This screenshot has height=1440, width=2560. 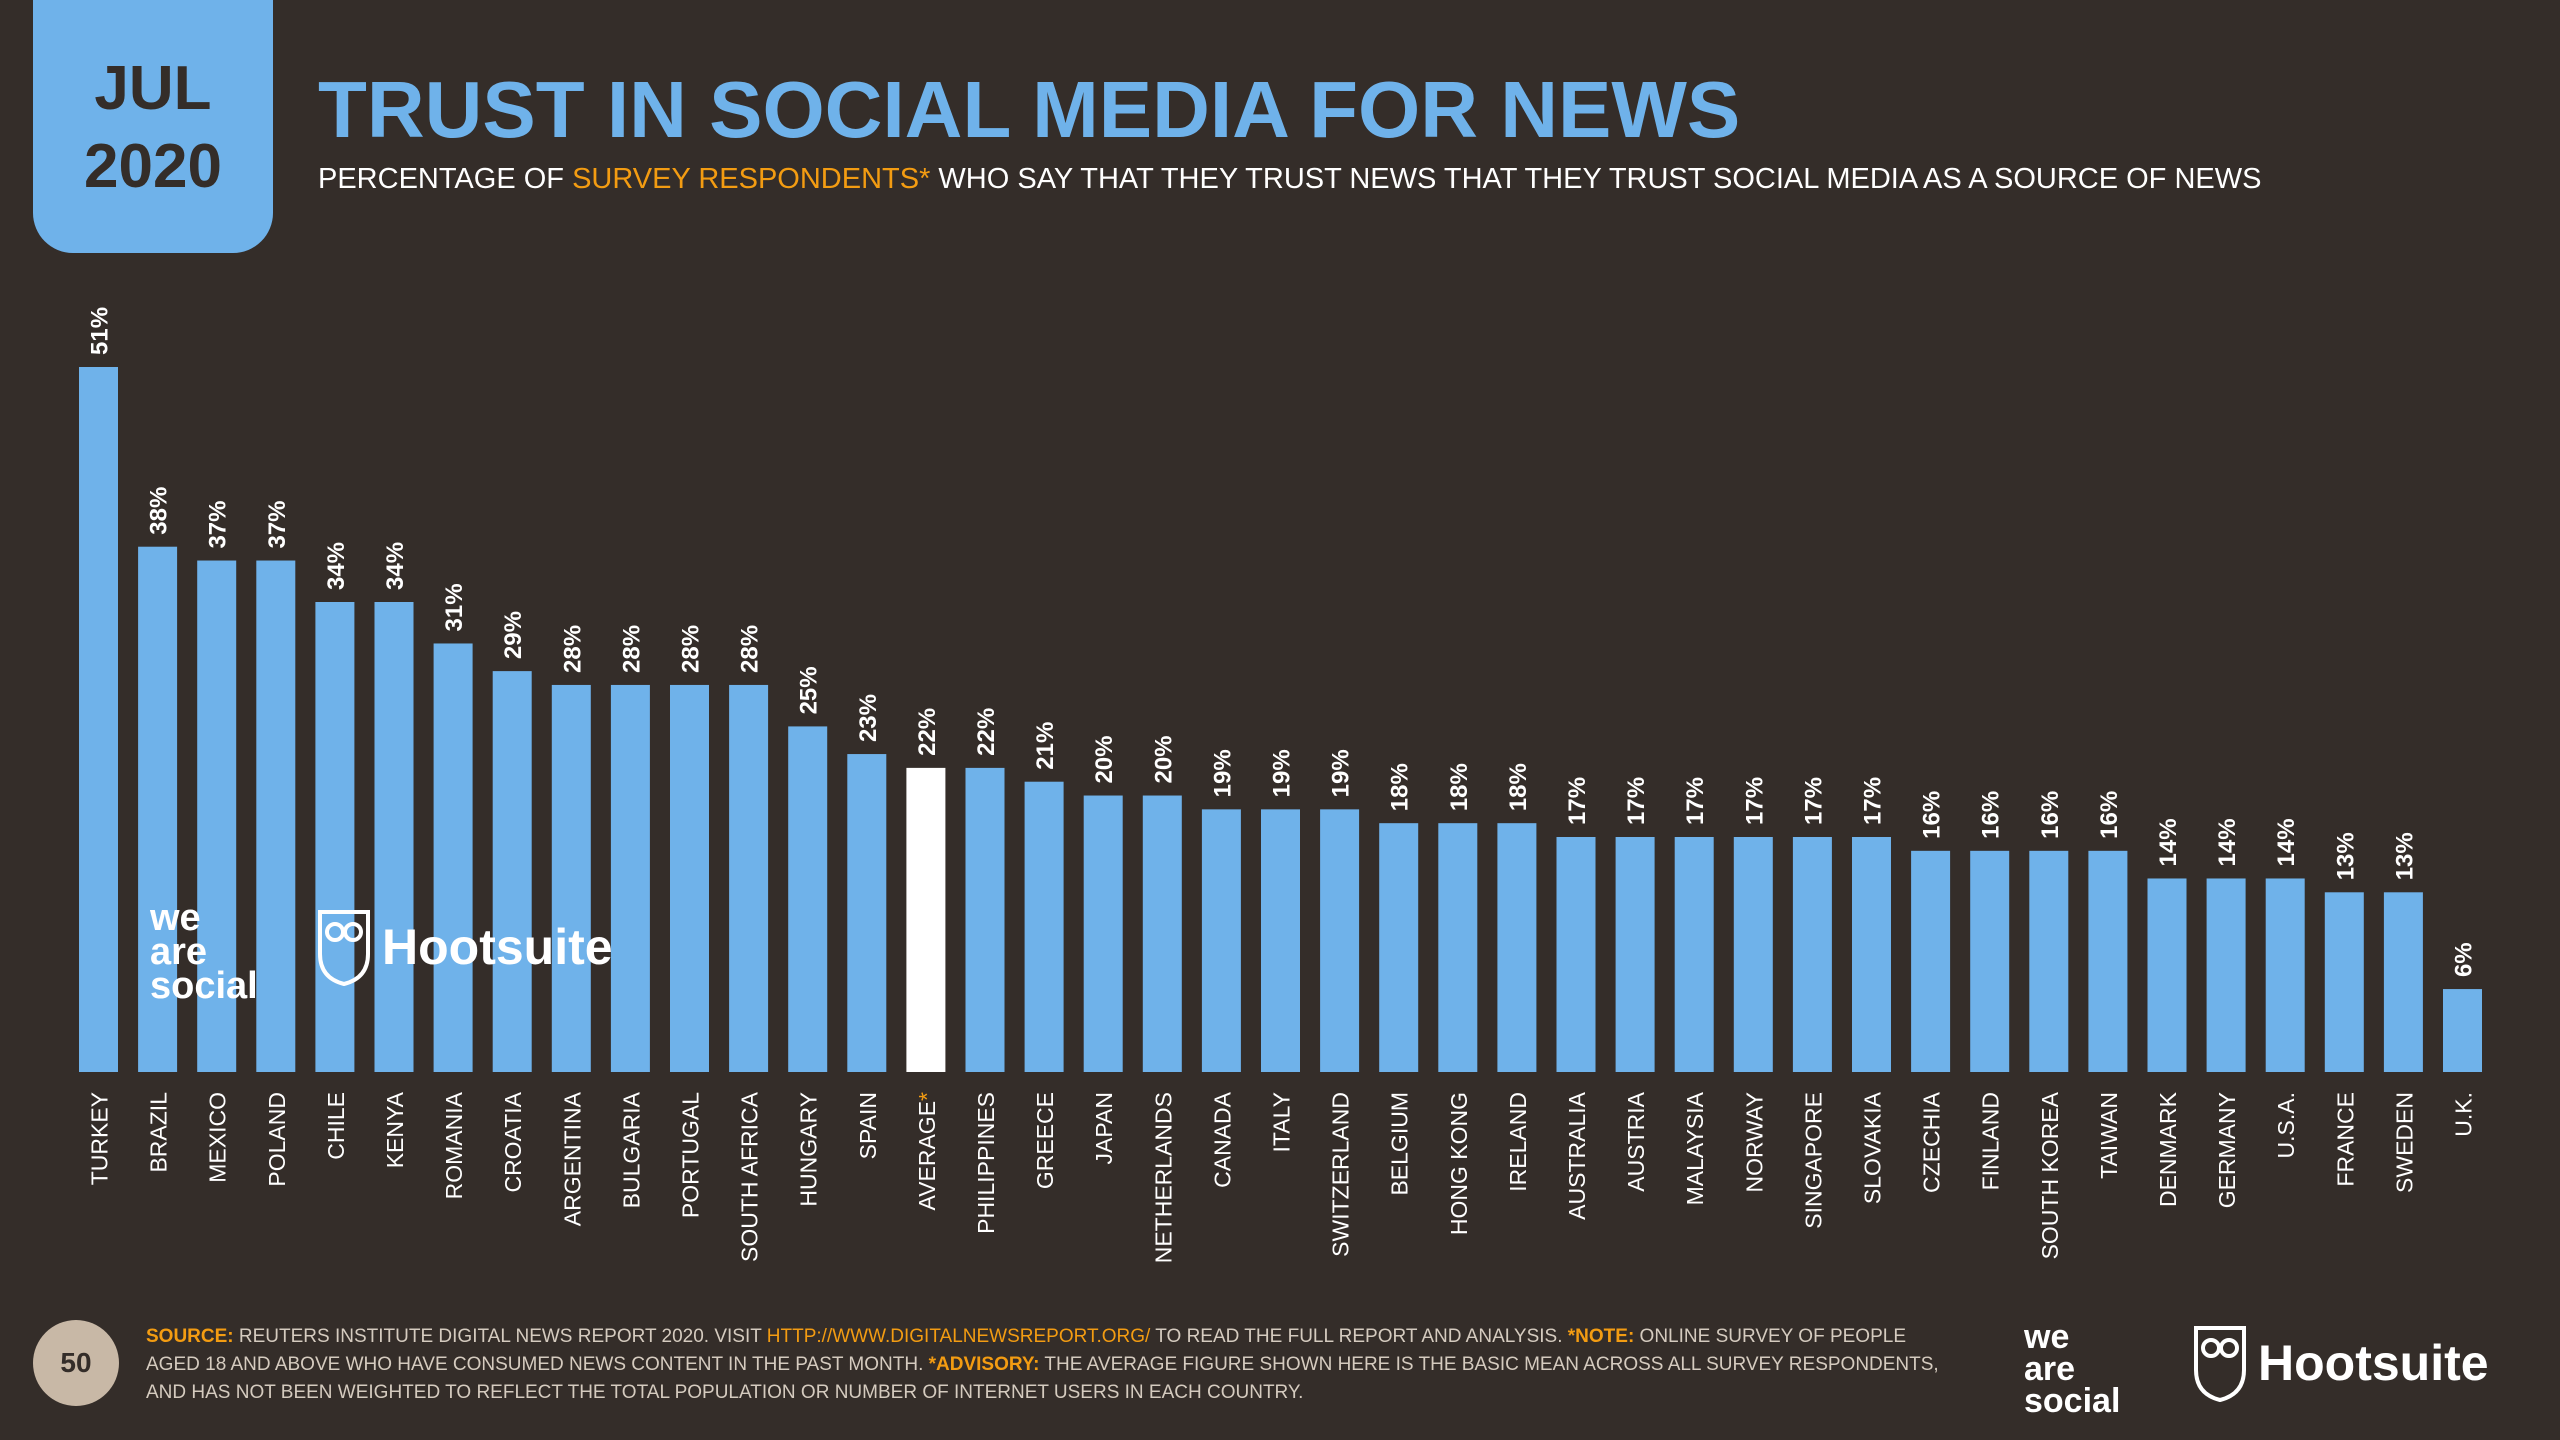 I want to click on bar-austria, so click(x=1635, y=954).